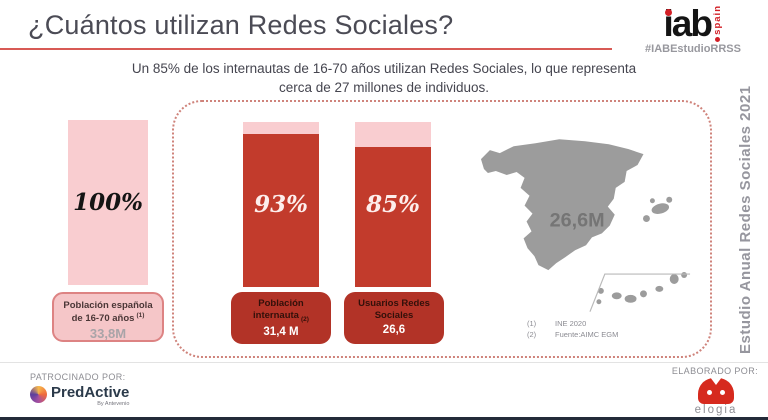  Describe the element at coordinates (306, 49) in the screenshot. I see `title-underline` at that location.